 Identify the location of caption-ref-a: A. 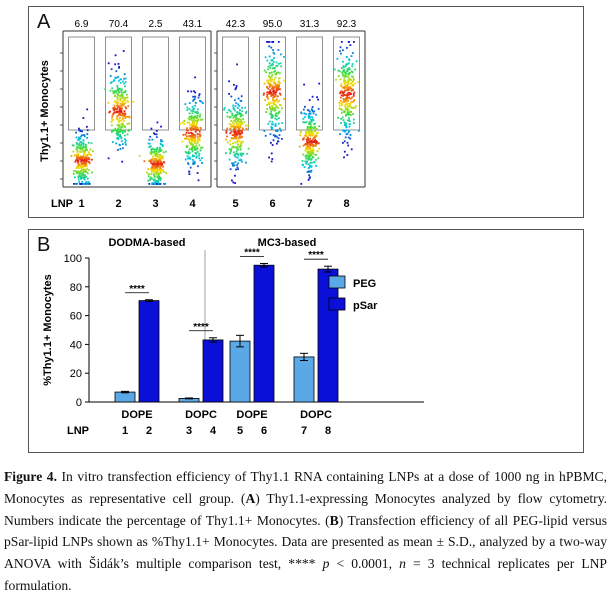
(250, 498).